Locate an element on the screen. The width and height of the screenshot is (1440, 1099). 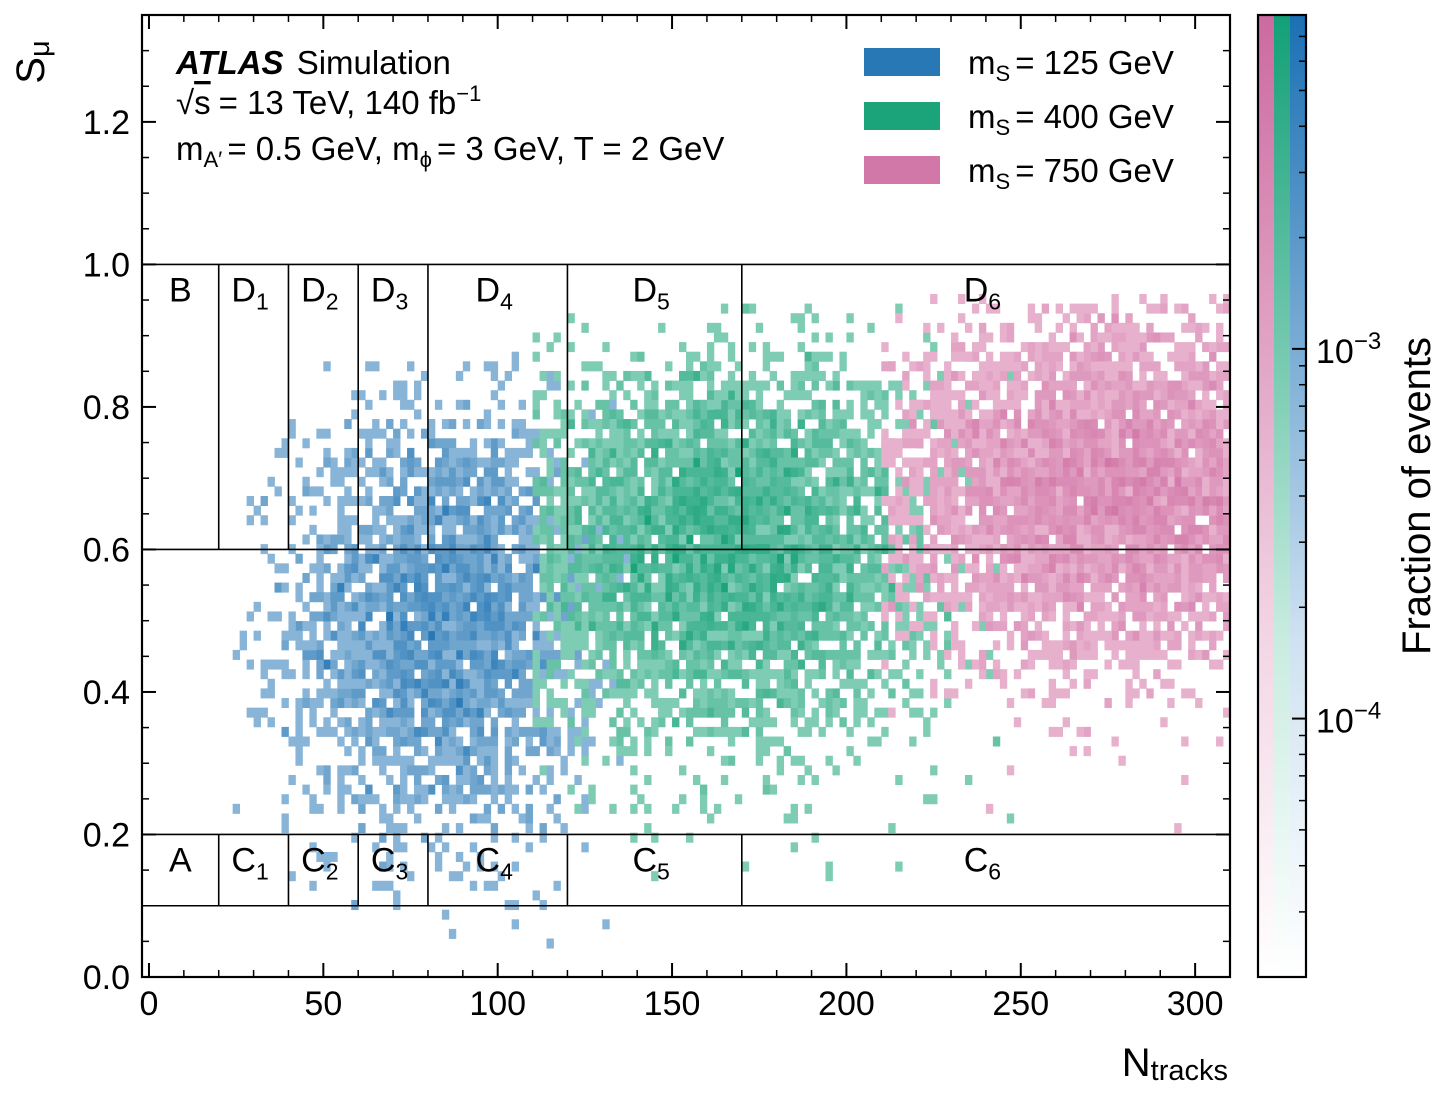
colorbar-label: Fraction of events is located at coordinates (1417, 496).